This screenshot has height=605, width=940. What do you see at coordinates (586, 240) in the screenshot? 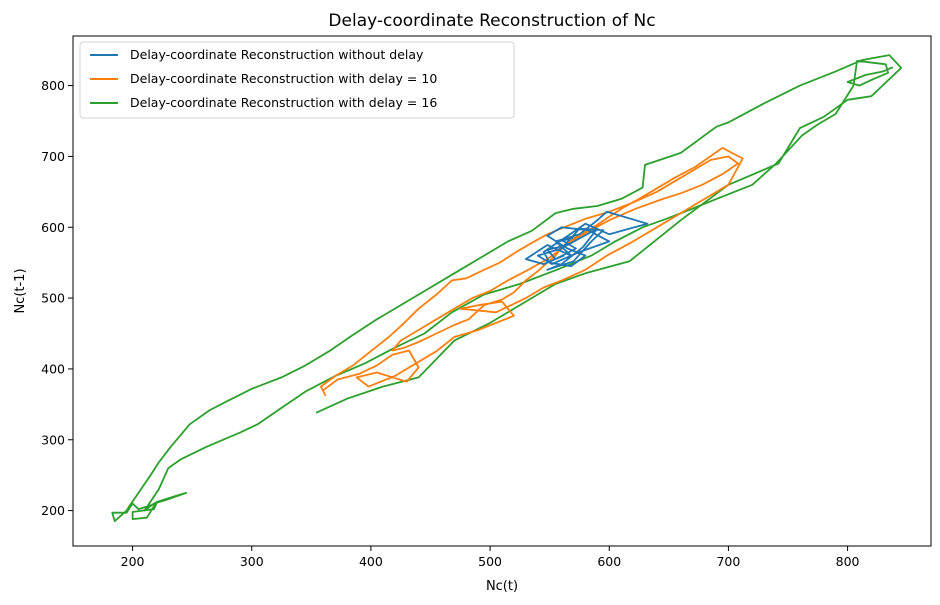
I see `series-no-delay-line` at bounding box center [586, 240].